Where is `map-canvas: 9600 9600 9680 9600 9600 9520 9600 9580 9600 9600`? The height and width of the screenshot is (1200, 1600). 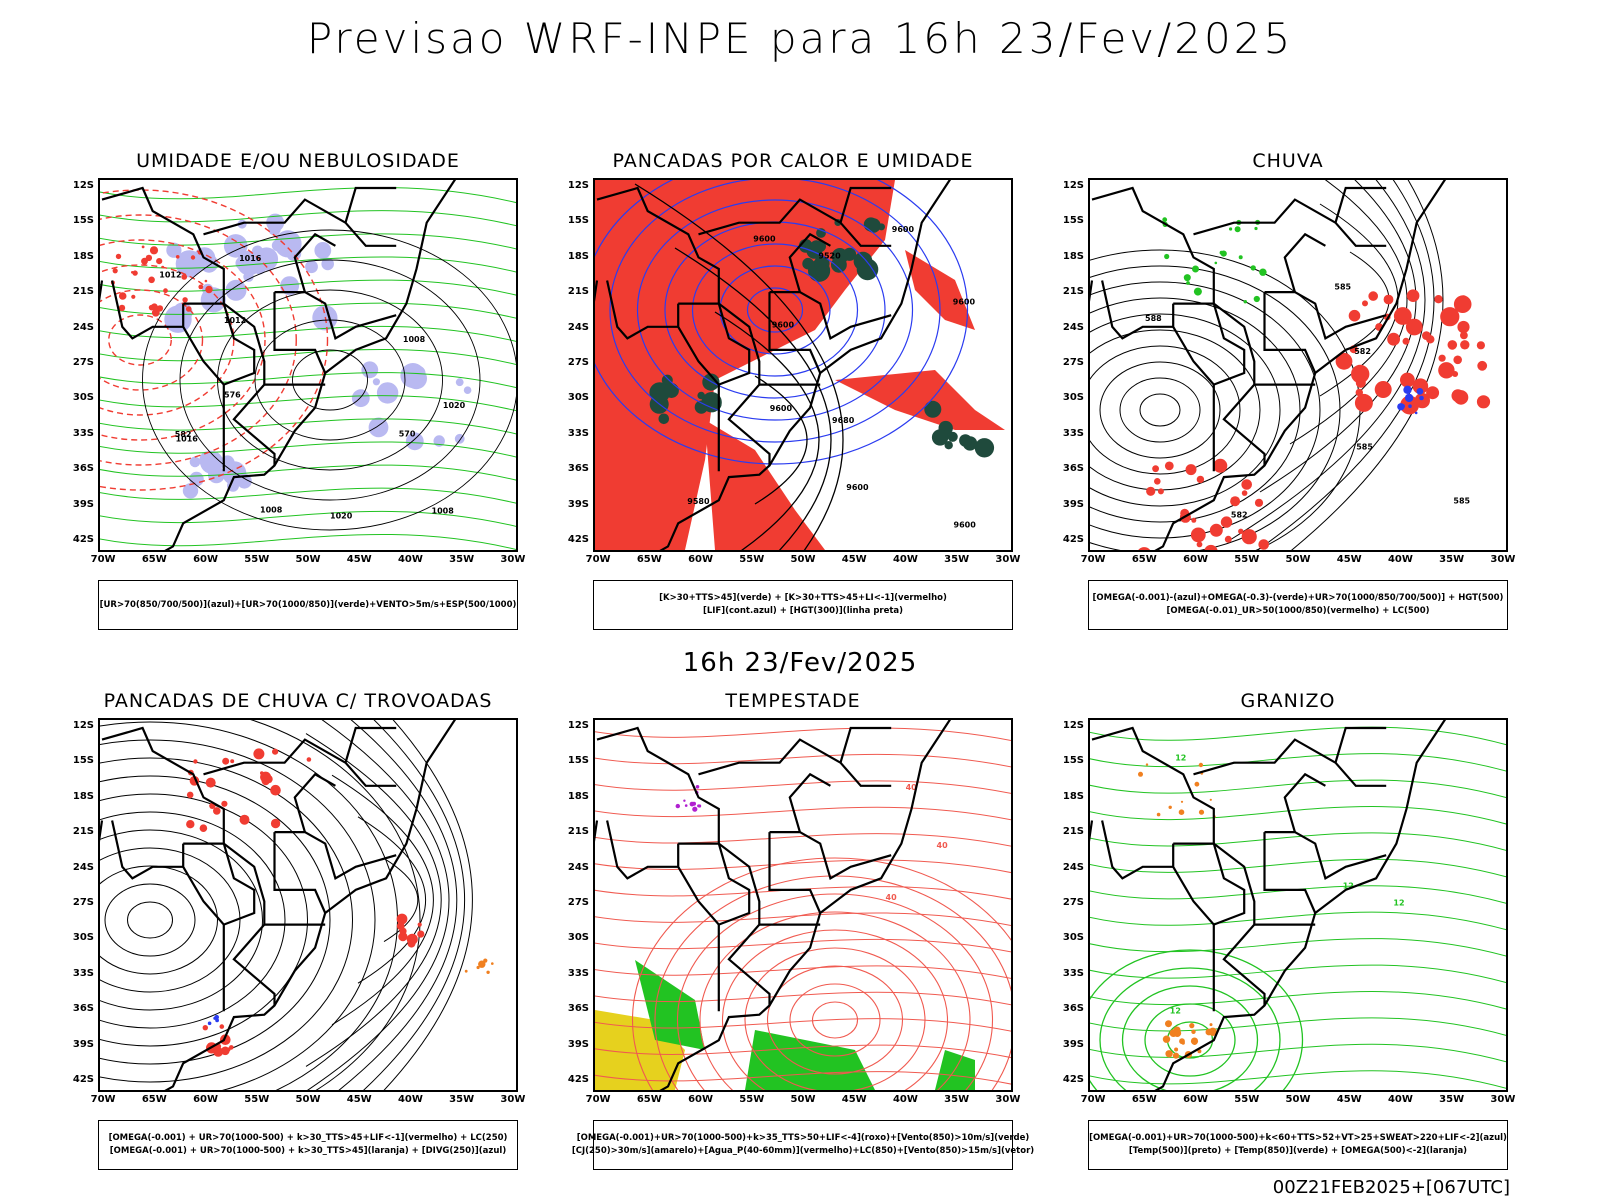
map-canvas: 9600 9600 9680 9600 9600 9520 9600 9580 9600 9600 is located at coordinates (800, 365).